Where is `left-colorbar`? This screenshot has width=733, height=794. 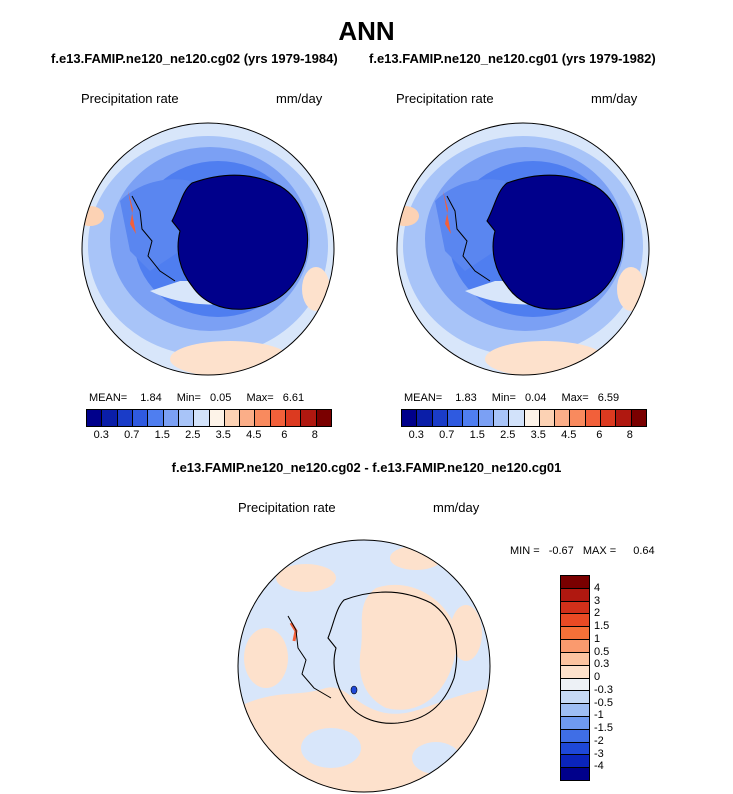
left-colorbar is located at coordinates (209, 418).